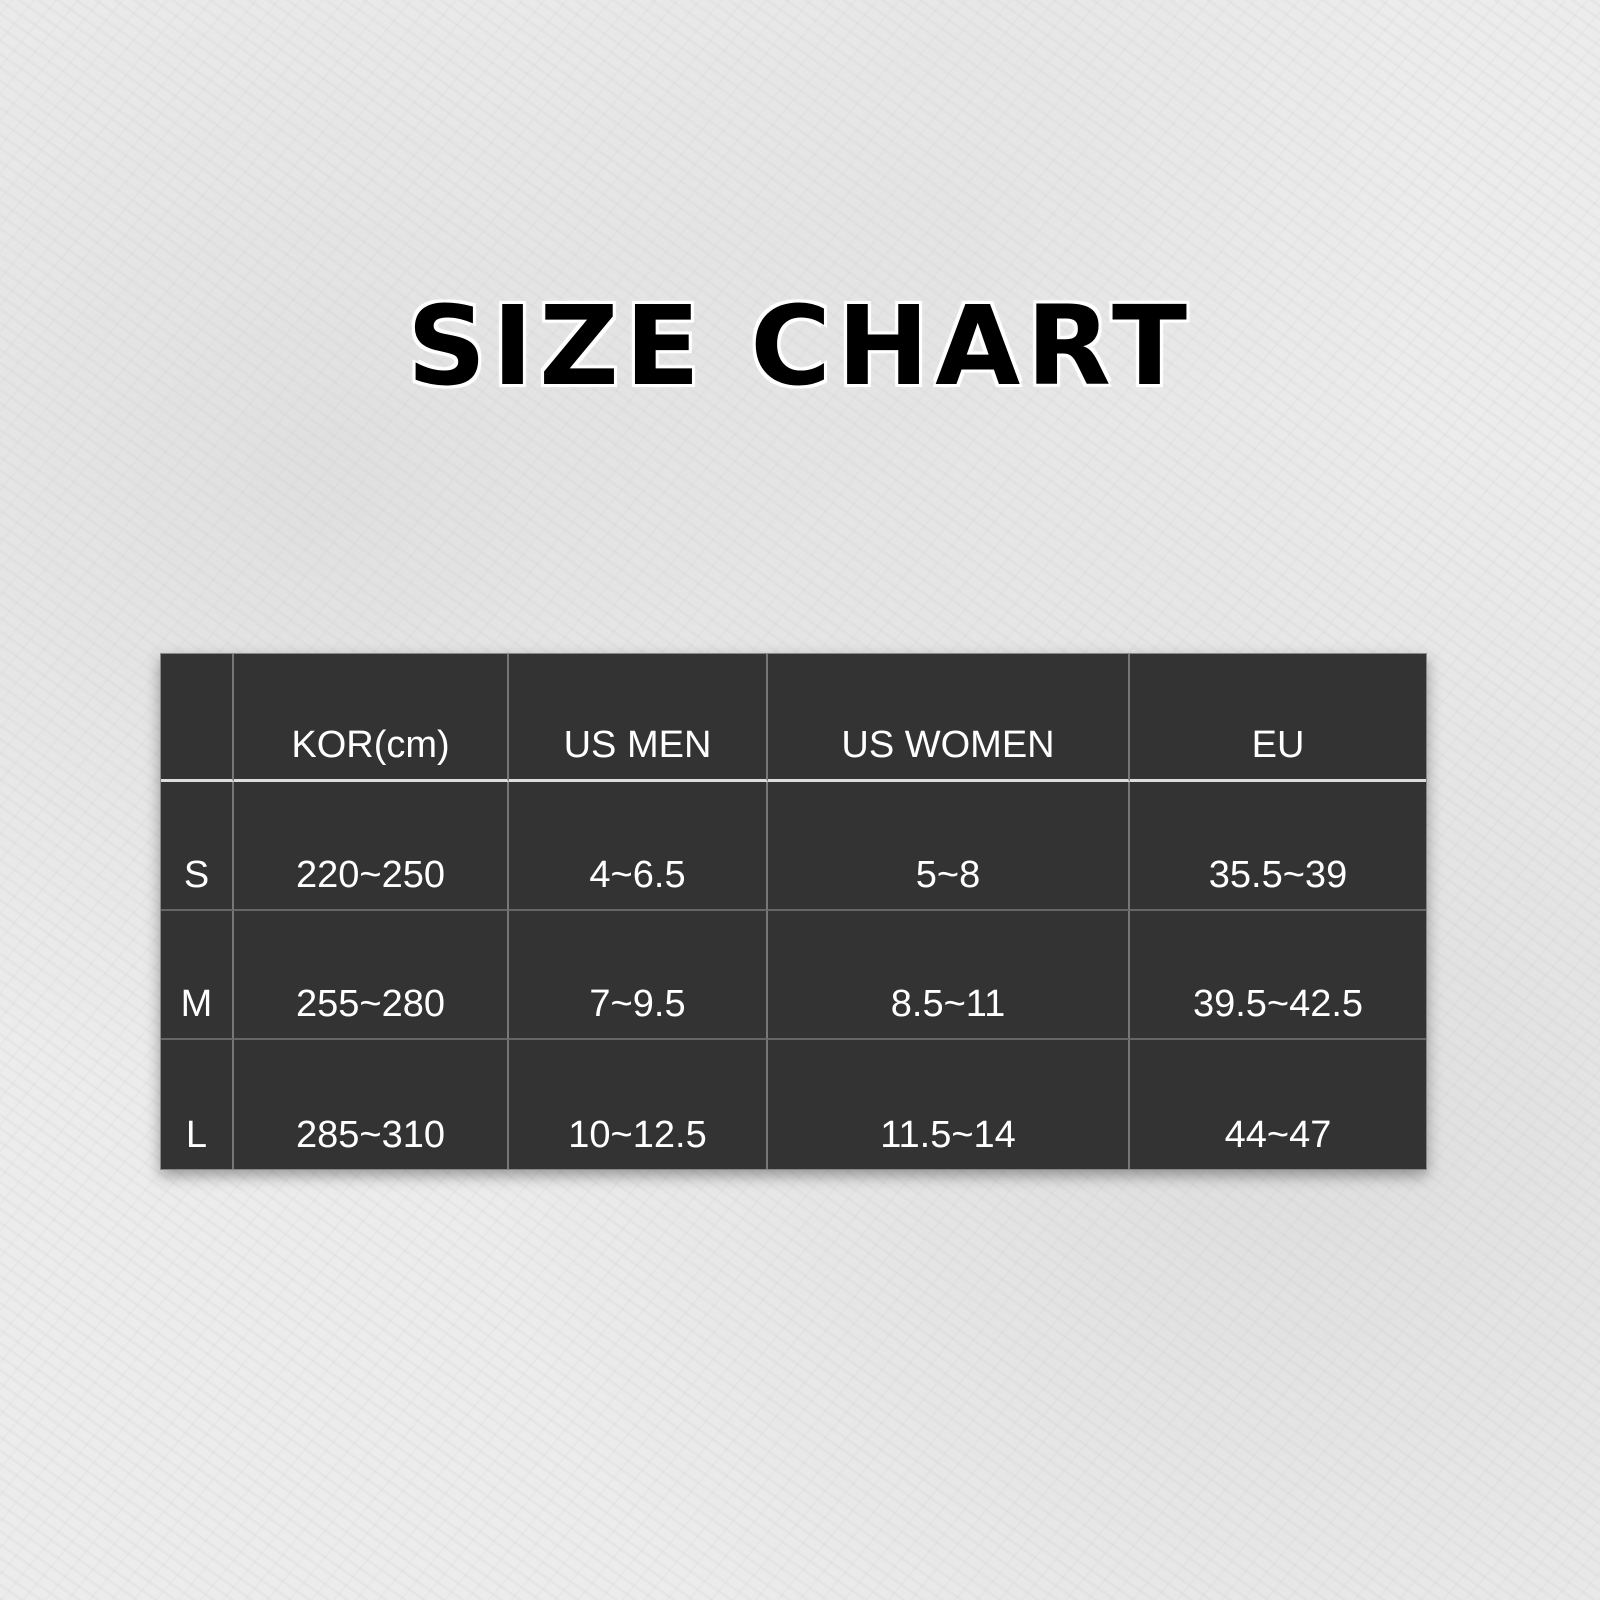 The image size is (1600, 1600). I want to click on header-cell, so click(197, 718).